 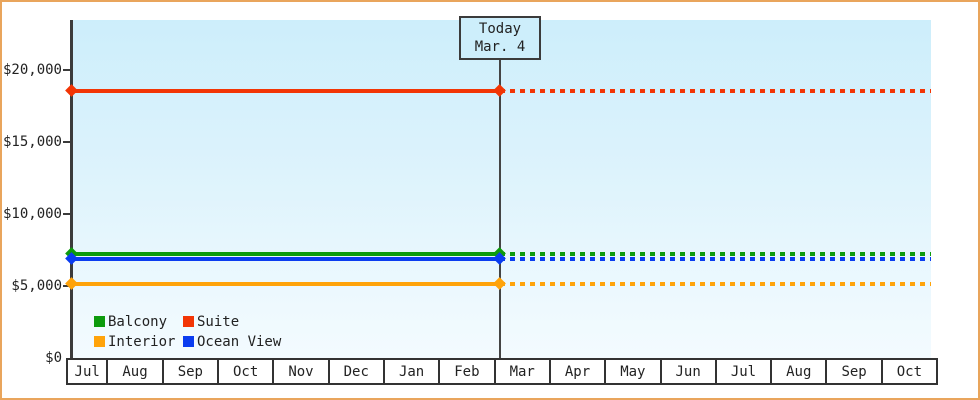 What do you see at coordinates (576, 371) in the screenshot?
I see `x-axis-month-cell: Apr` at bounding box center [576, 371].